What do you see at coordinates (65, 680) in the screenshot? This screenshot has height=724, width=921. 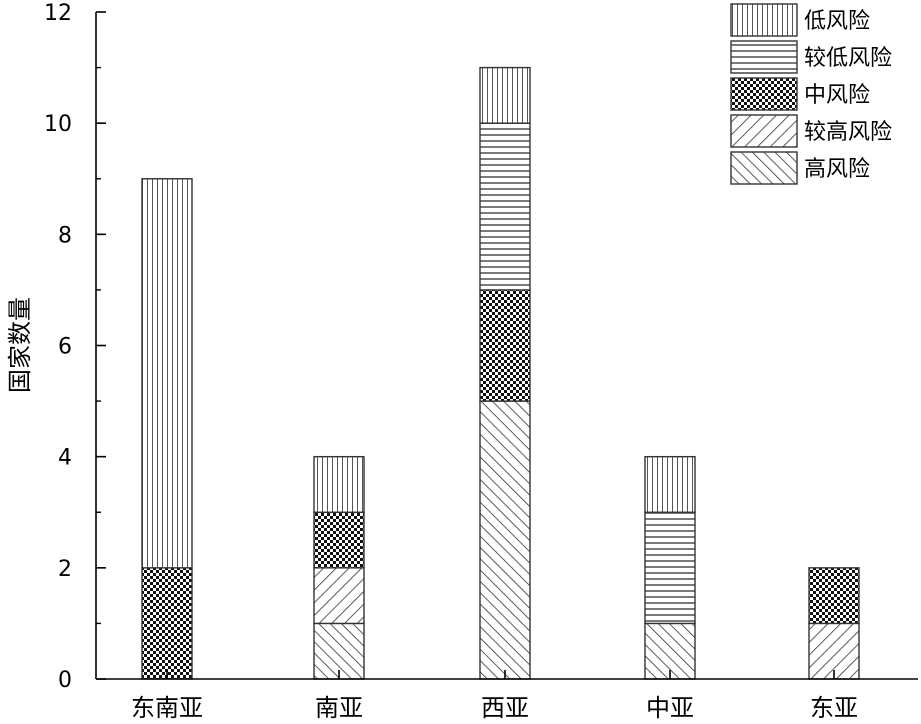 I see `y-tick-label: 0` at bounding box center [65, 680].